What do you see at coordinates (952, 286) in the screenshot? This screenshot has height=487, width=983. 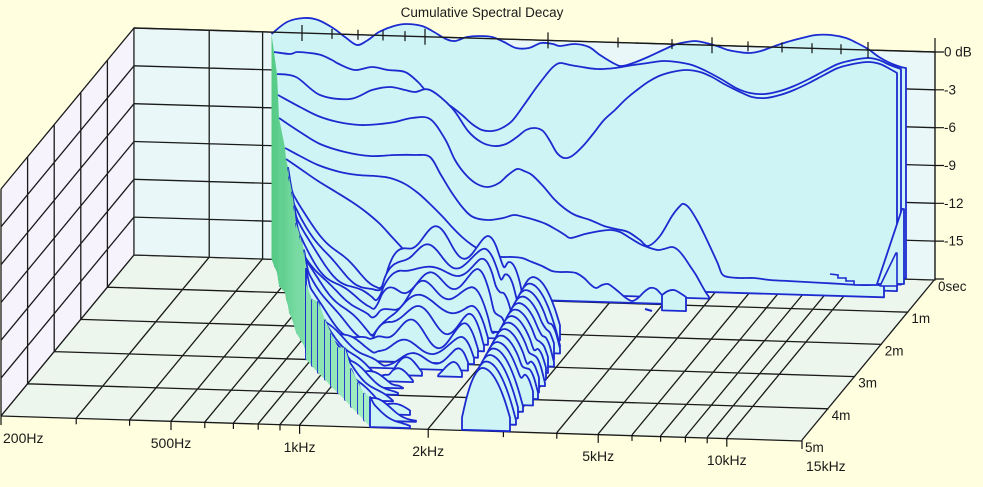 I see `svg-text: 0sec` at bounding box center [952, 286].